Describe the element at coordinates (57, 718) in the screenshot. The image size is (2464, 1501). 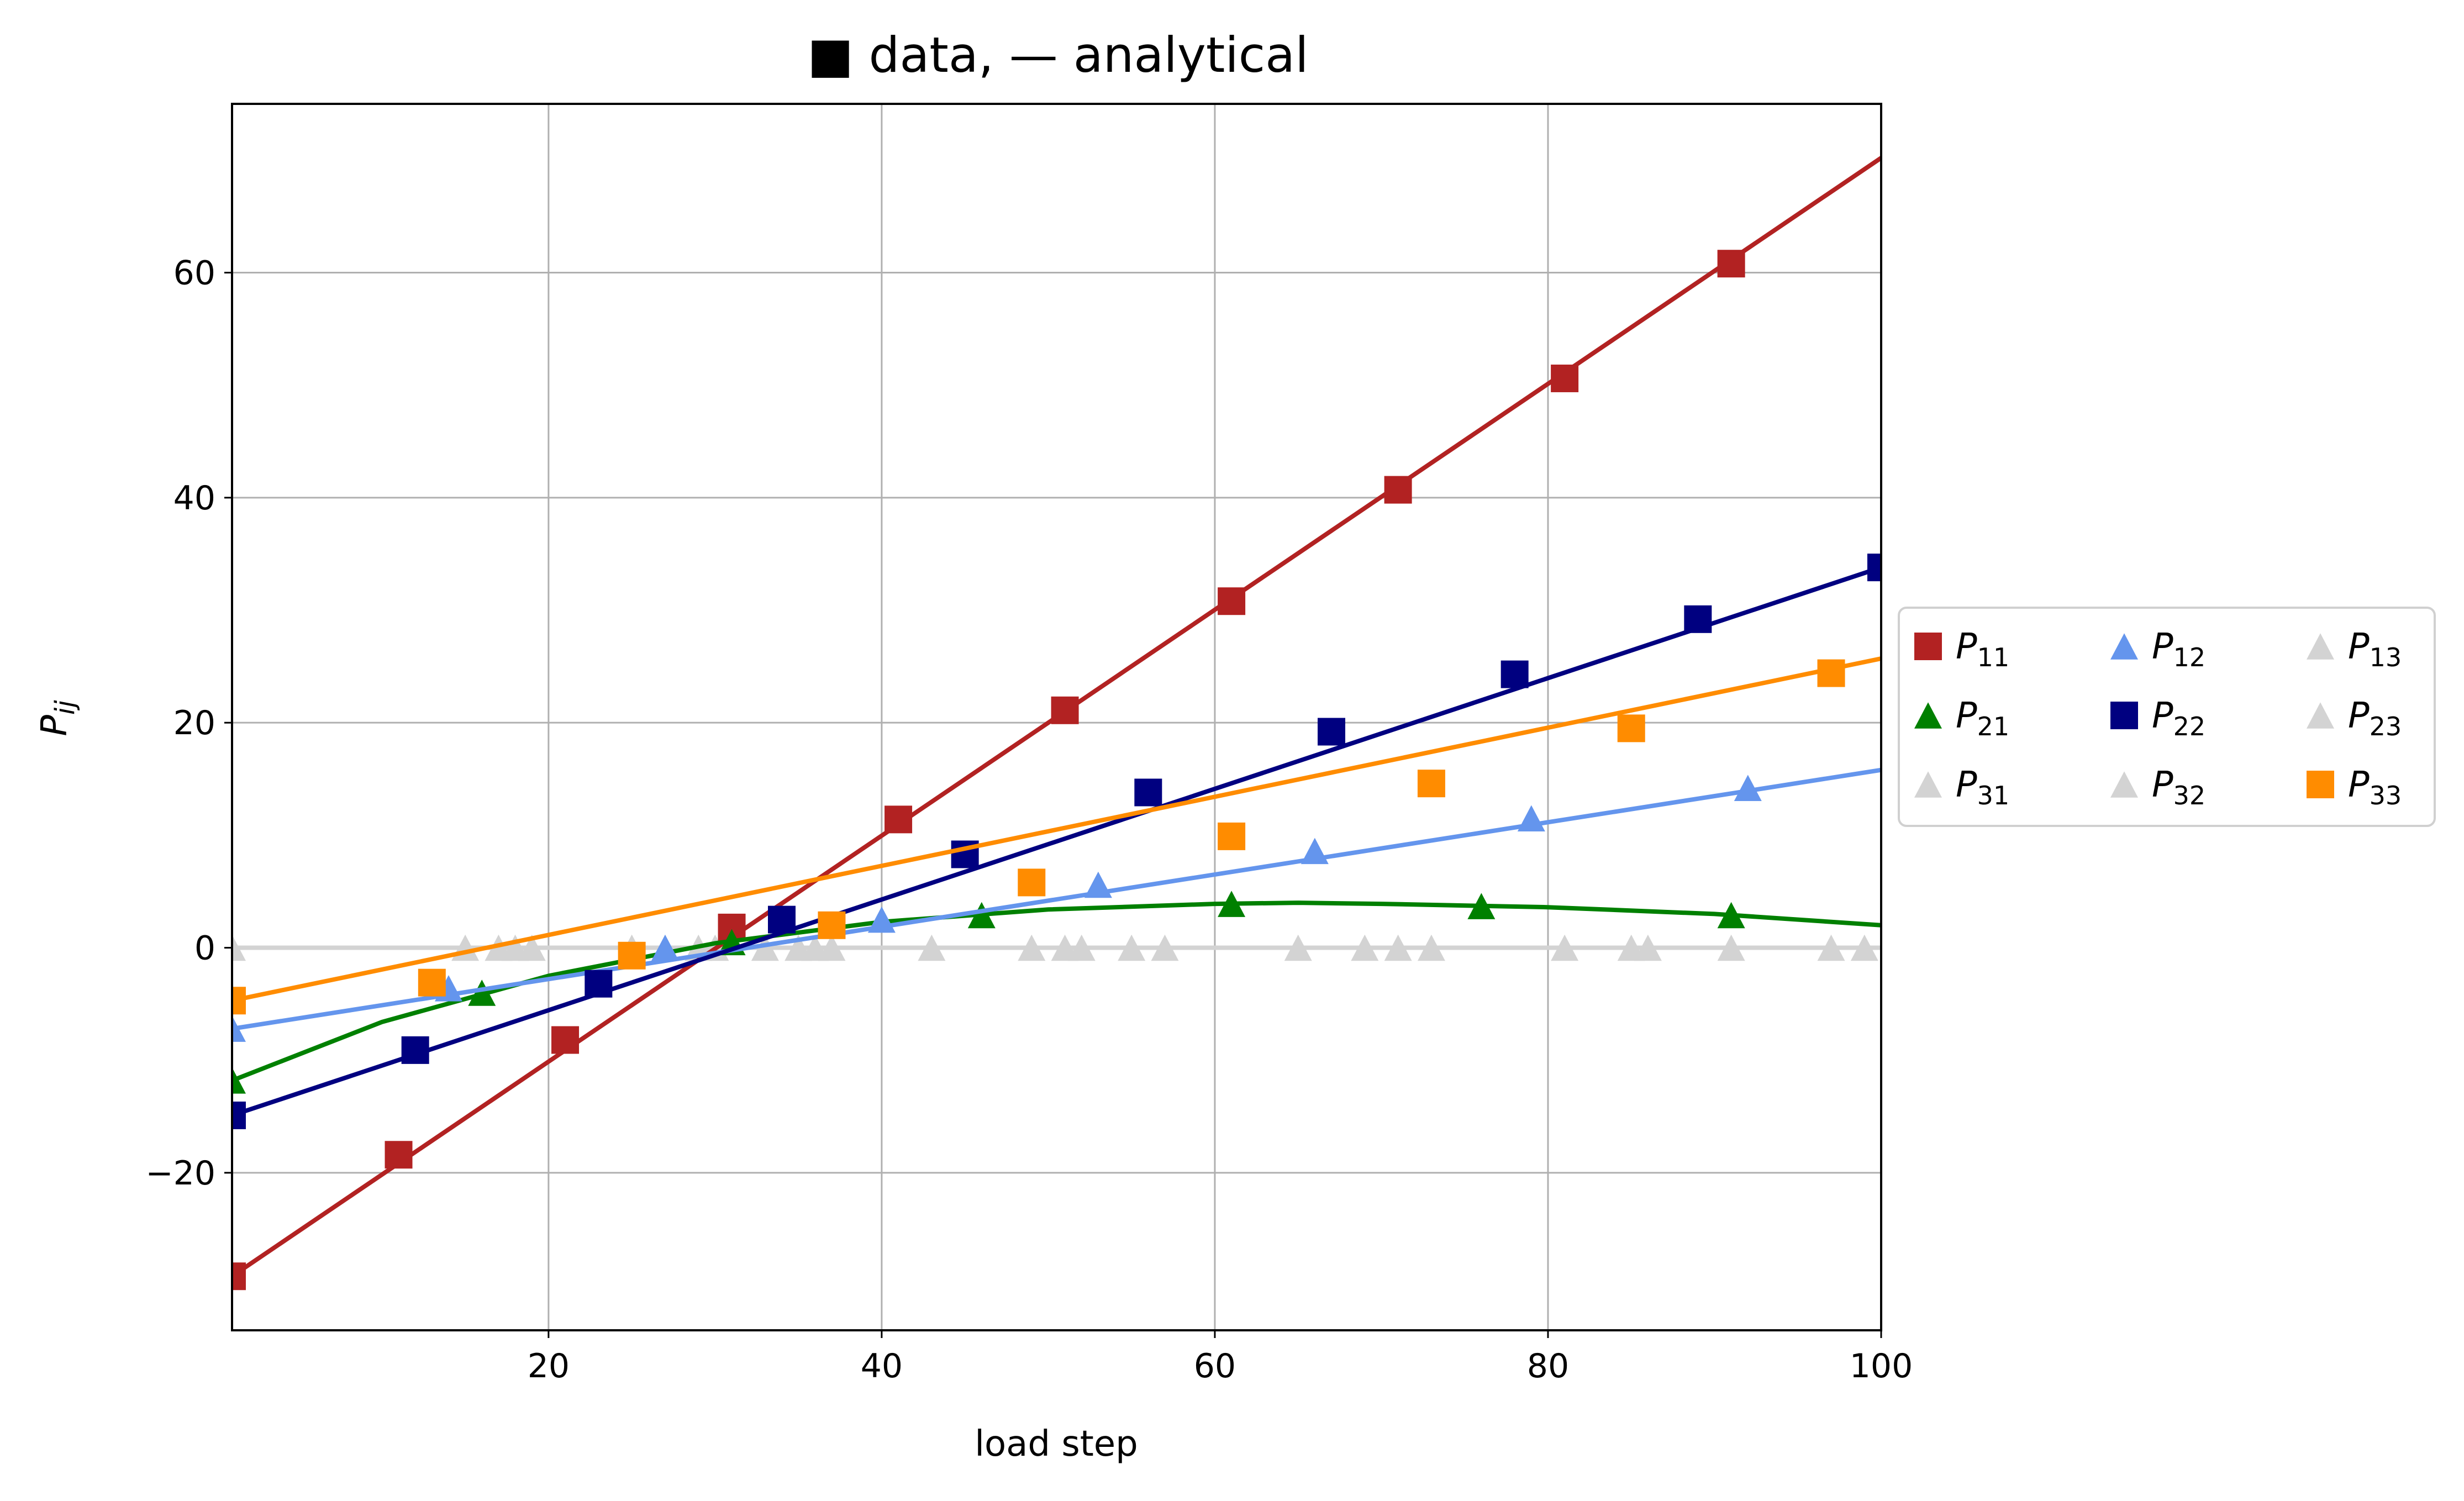
I see `y-axis-label: Pij` at that location.